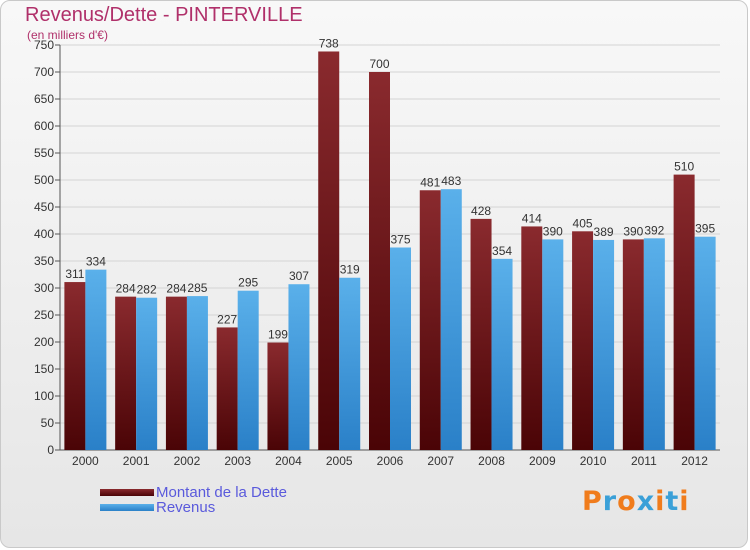 The height and width of the screenshot is (550, 750). Describe the element at coordinates (85, 461) in the screenshot. I see `x-tick-label: 2000` at that location.